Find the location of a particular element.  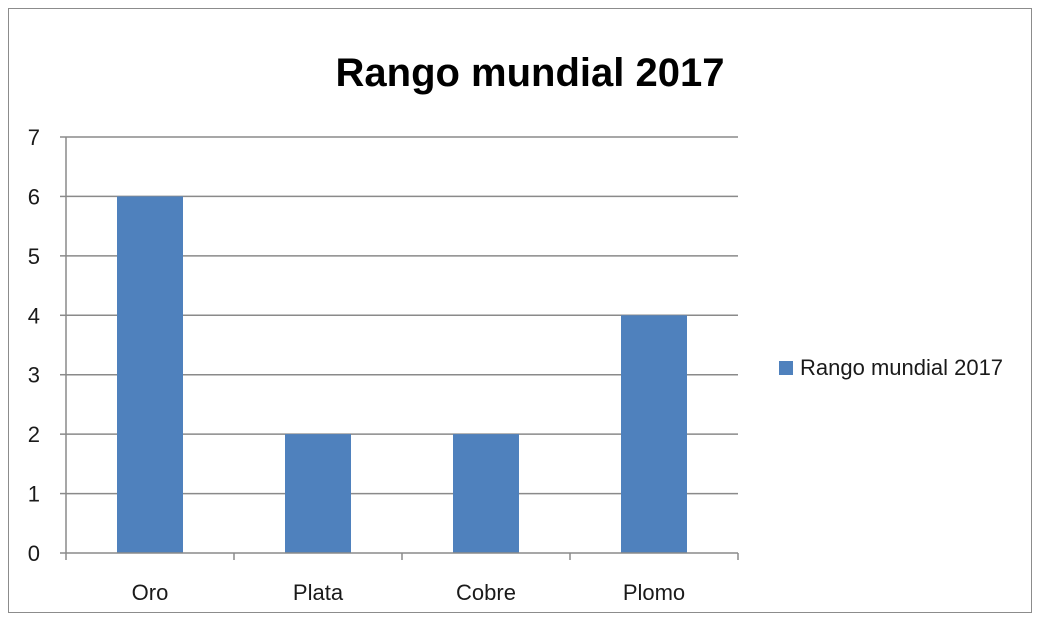

legend-label: Rango mundial 2017 is located at coordinates (901, 367).